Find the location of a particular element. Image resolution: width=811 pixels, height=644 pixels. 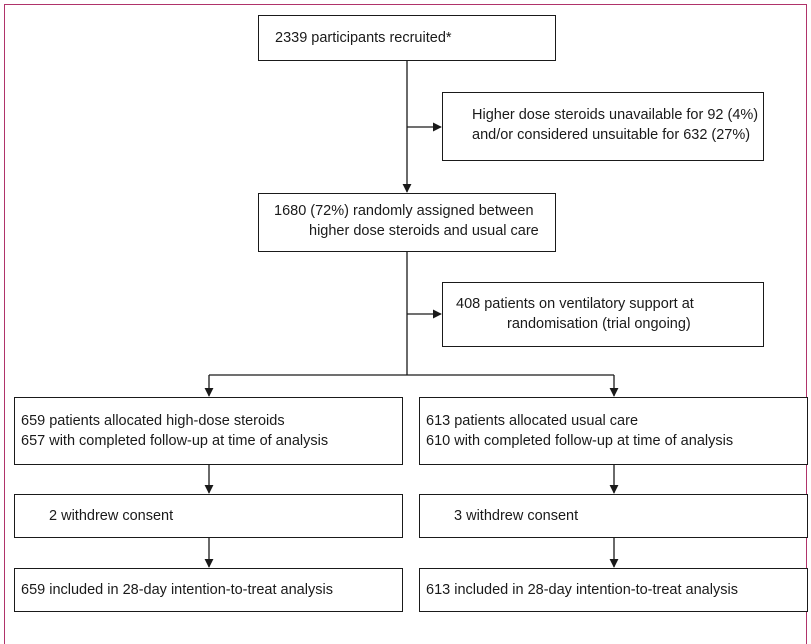

recruited-box: 2339 participants recruited* is located at coordinates (407, 38).